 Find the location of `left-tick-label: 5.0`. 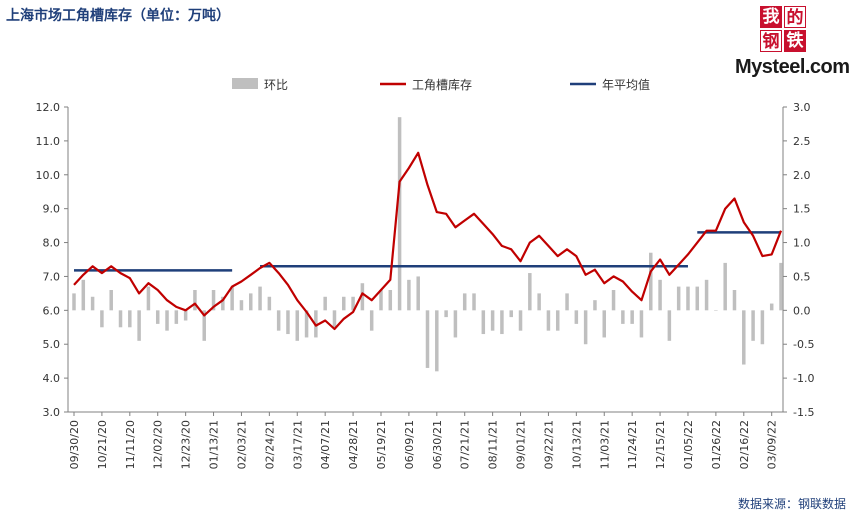

left-tick-label: 5.0 is located at coordinates (52, 344).